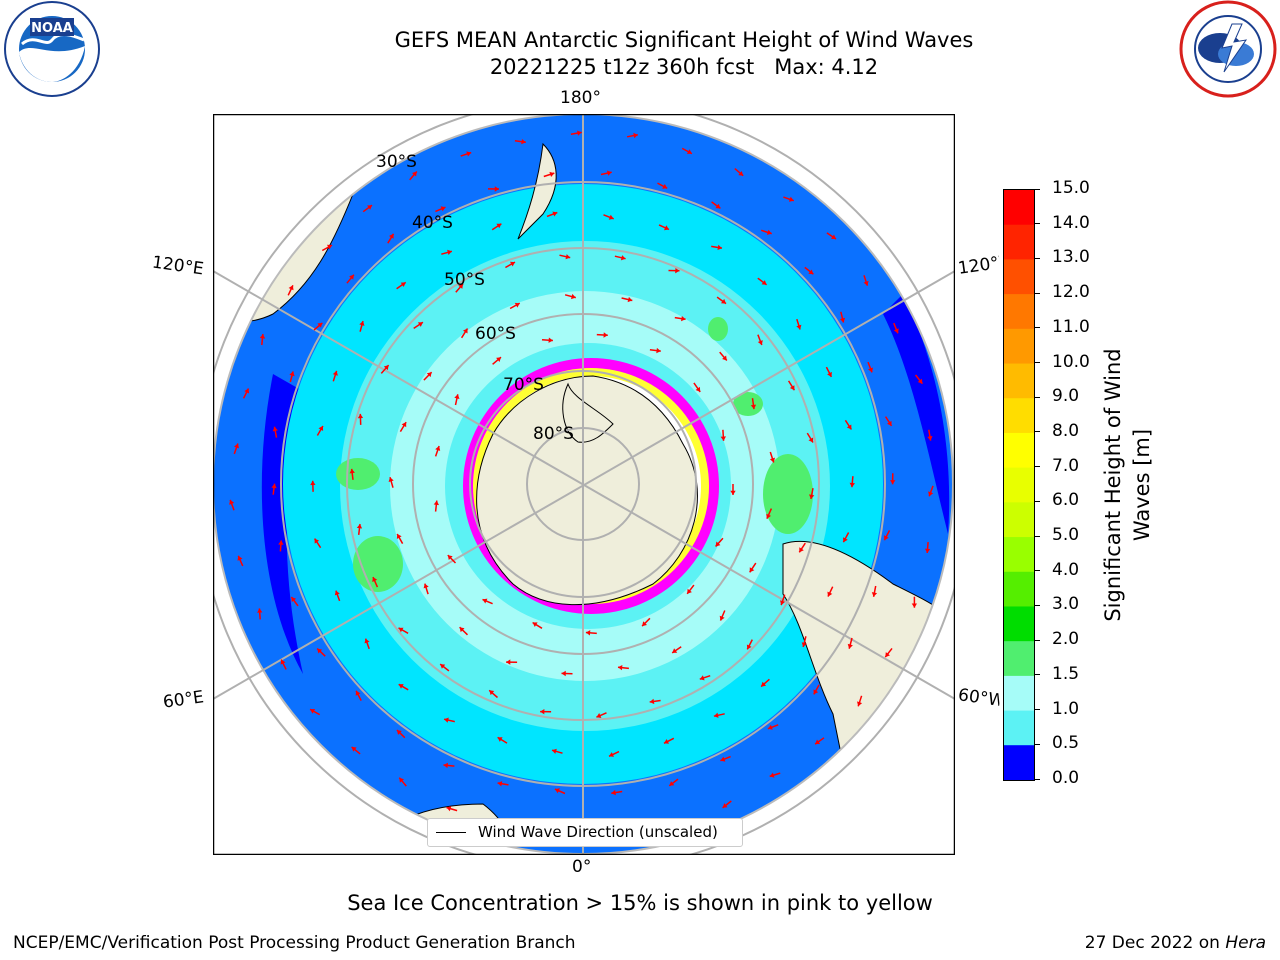 This screenshot has height=960, width=1280. Describe the element at coordinates (1019, 485) in the screenshot. I see `colorbar` at that location.